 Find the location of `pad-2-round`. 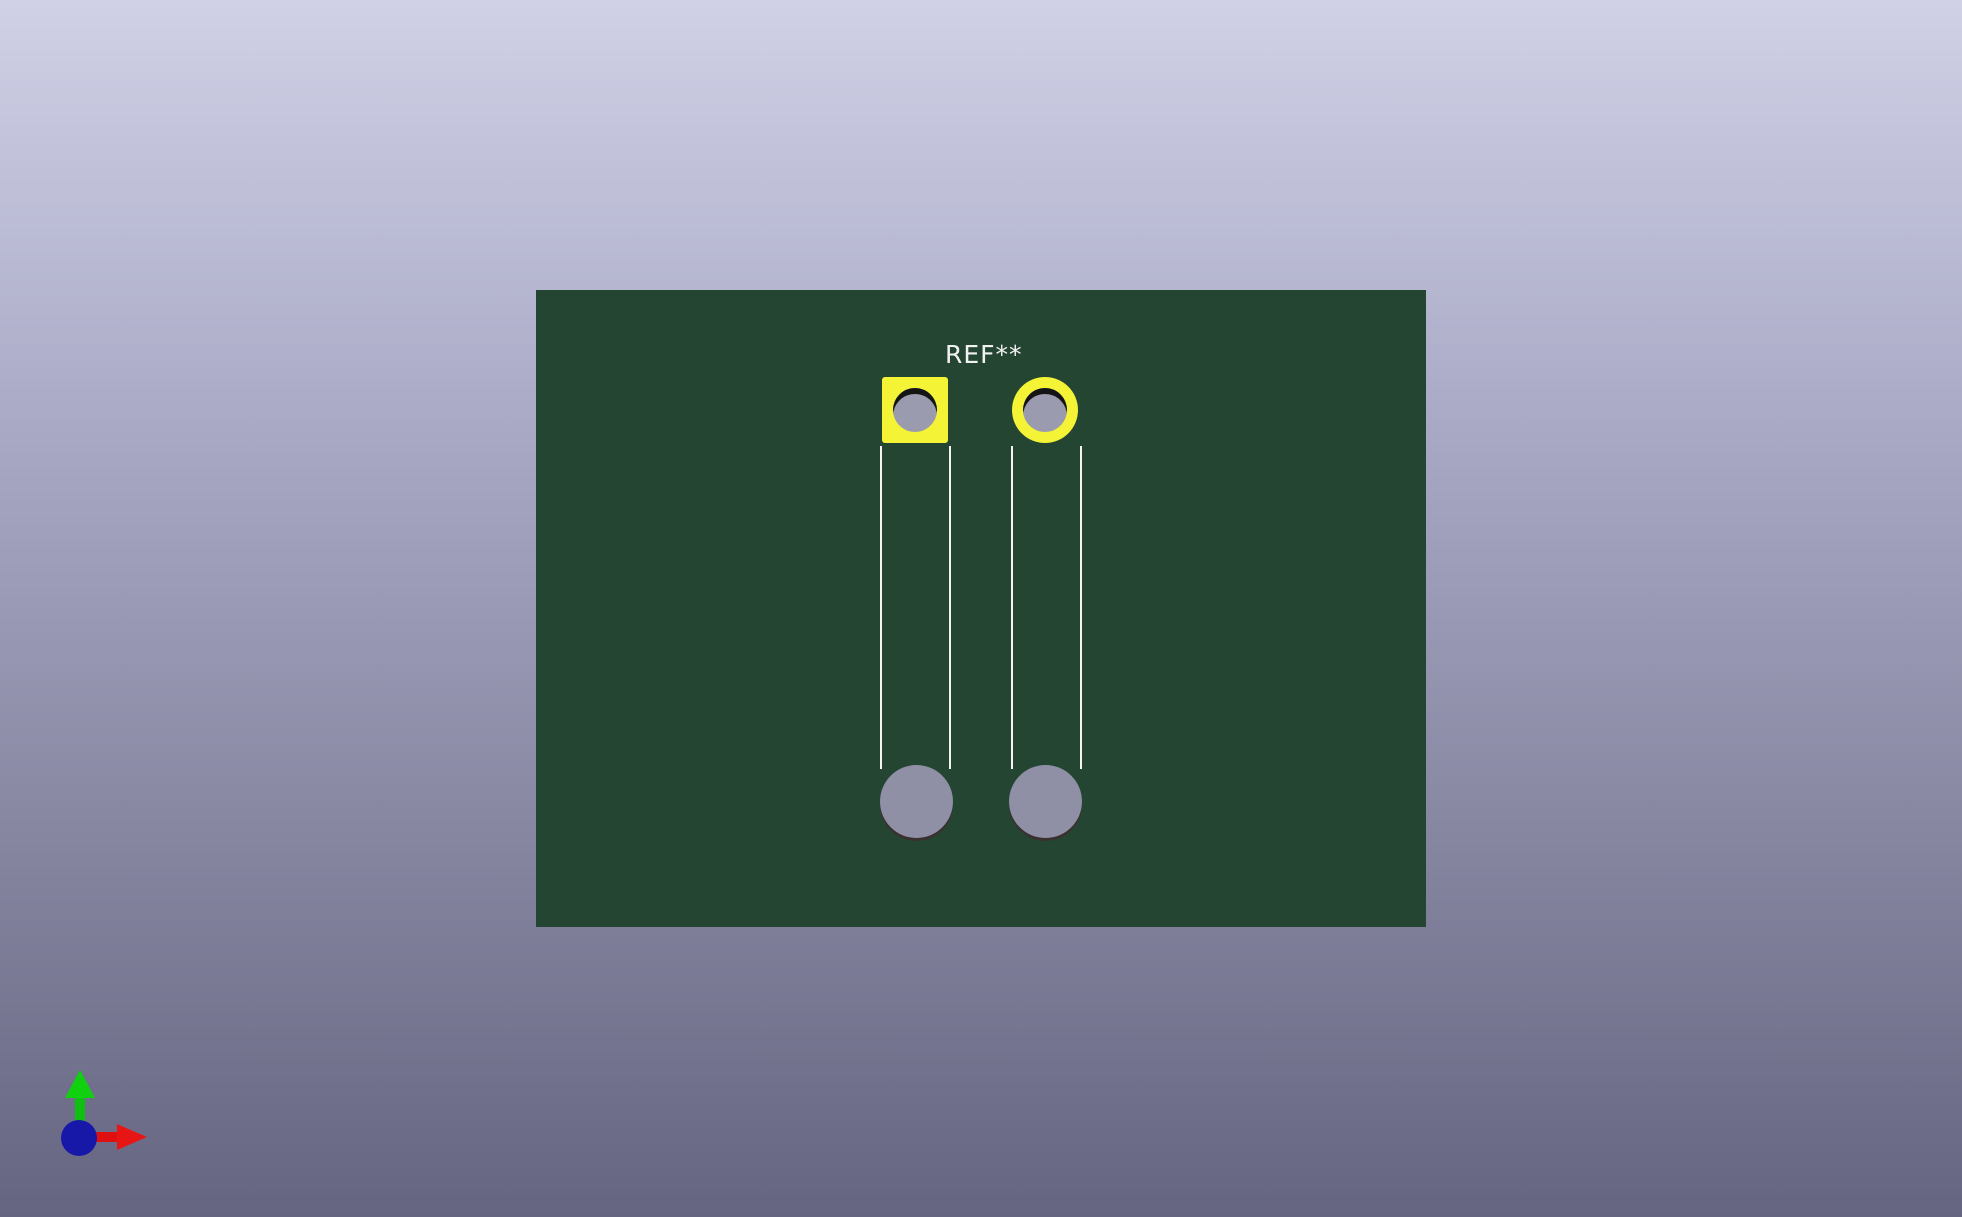

pad-2-round is located at coordinates (1045, 410).